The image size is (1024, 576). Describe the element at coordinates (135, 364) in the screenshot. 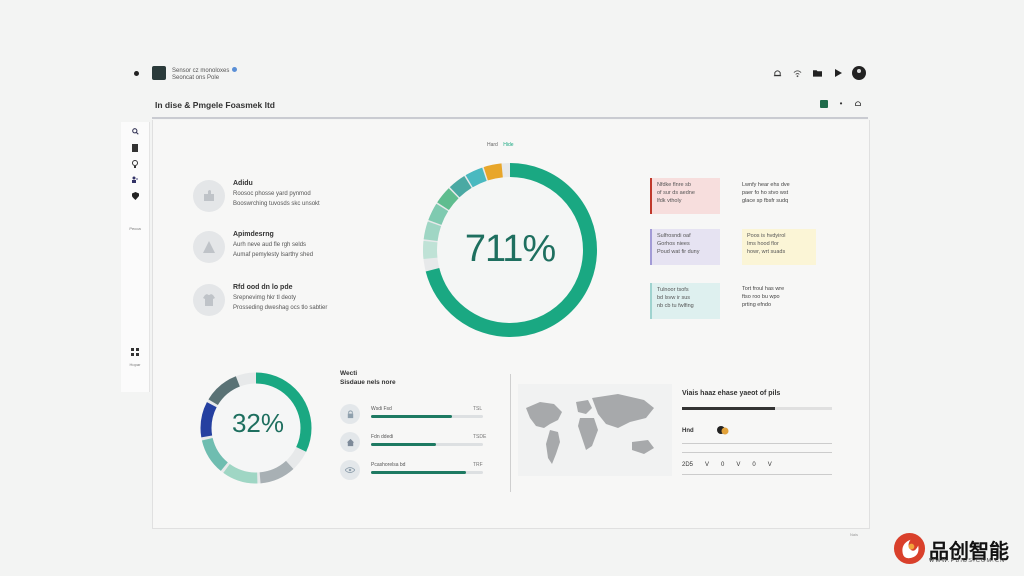

I see `sidebar-label-2: Hopar` at that location.